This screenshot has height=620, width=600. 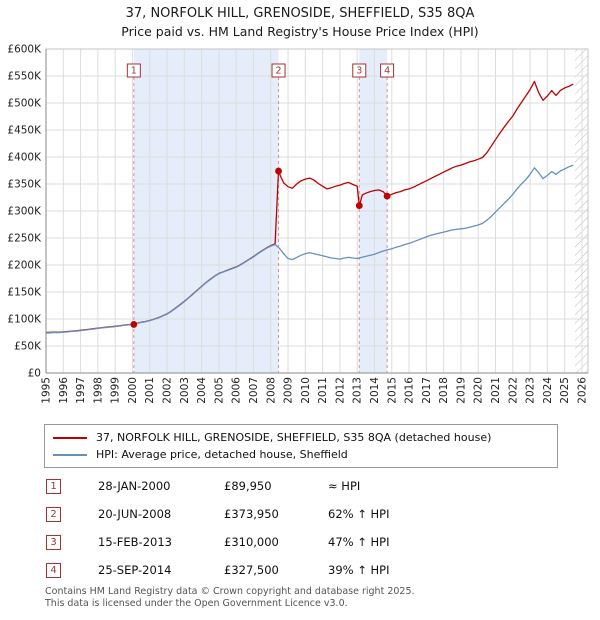 I want to click on x-tick-label: 2026, so click(x=582, y=390).